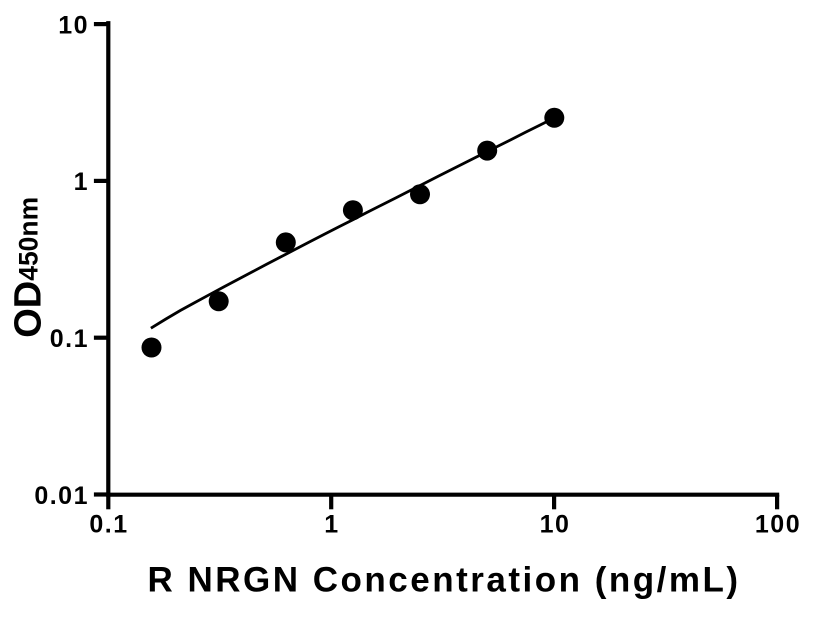 Image resolution: width=816 pixels, height=617 pixels. I want to click on svg-text: 0.01, so click(61, 496).